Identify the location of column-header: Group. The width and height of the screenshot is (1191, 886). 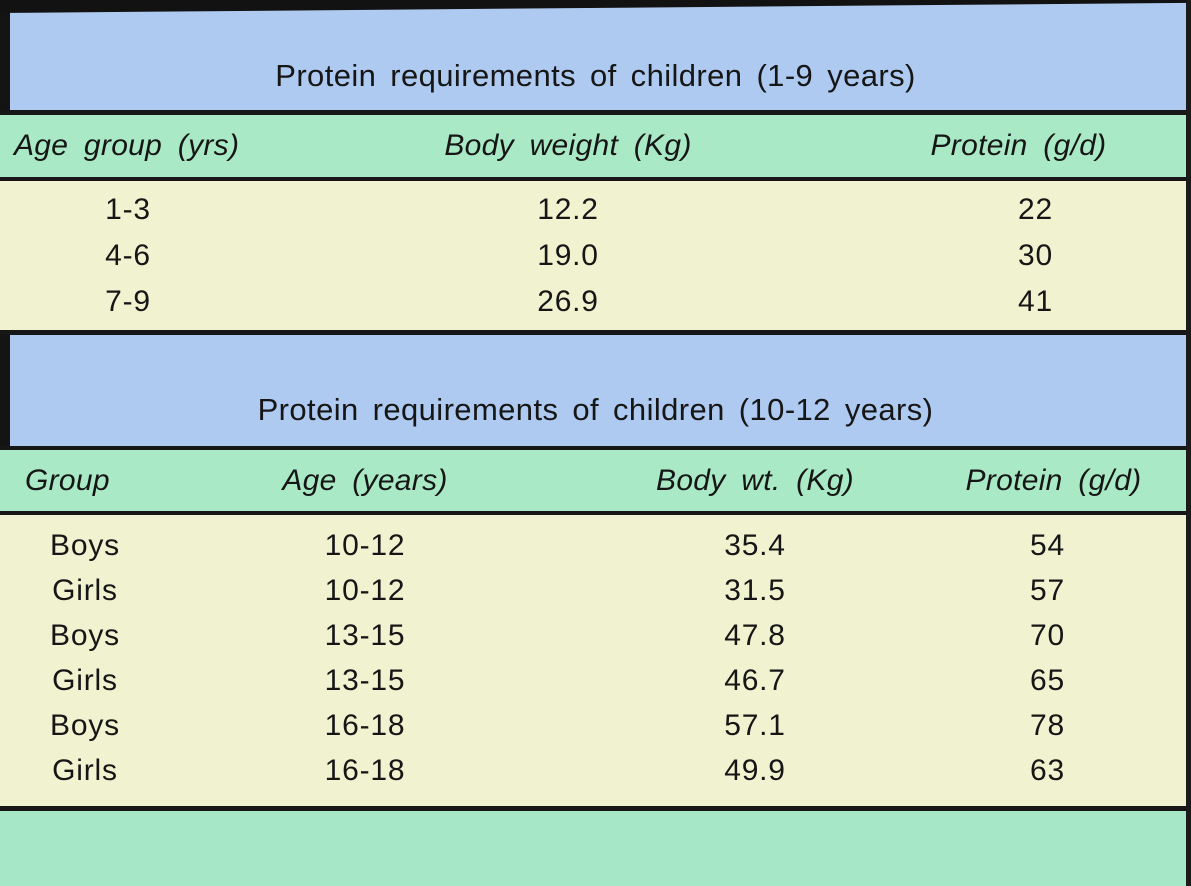
(67, 480).